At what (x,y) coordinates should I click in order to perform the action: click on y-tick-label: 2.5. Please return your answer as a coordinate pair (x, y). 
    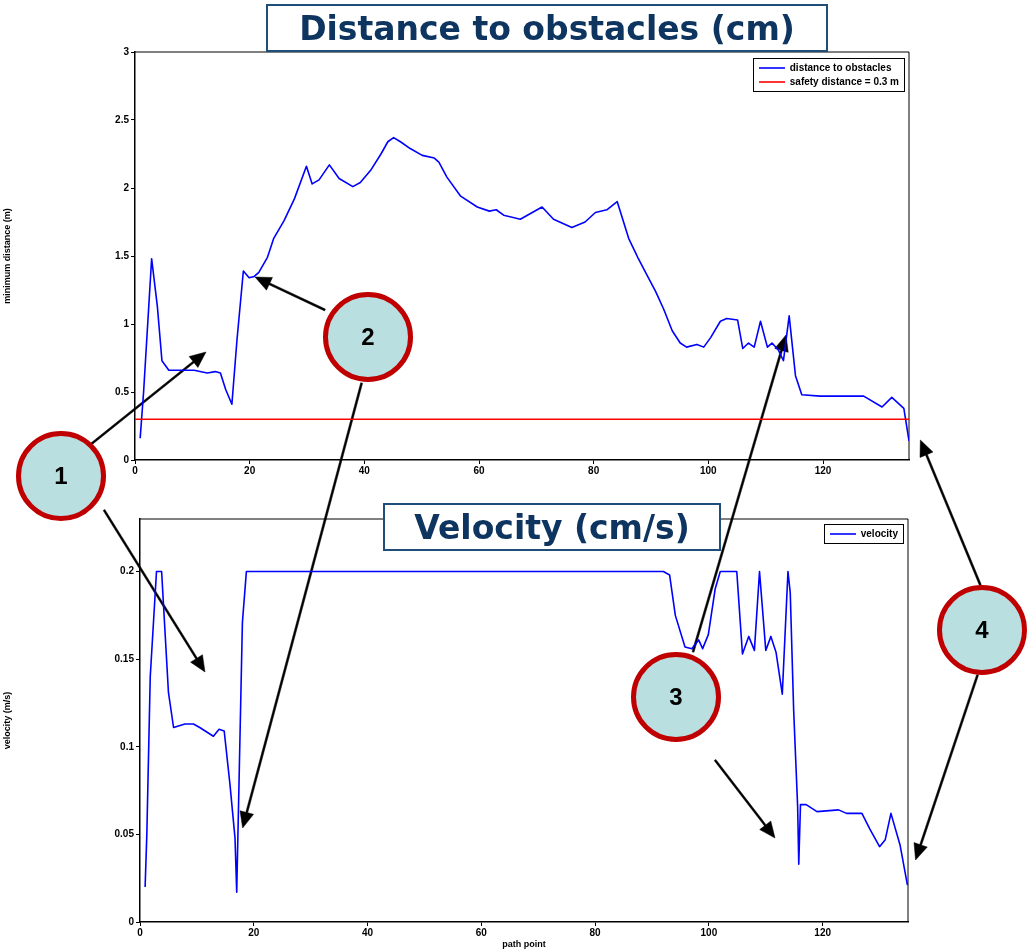
    Looking at the image, I should click on (122, 119).